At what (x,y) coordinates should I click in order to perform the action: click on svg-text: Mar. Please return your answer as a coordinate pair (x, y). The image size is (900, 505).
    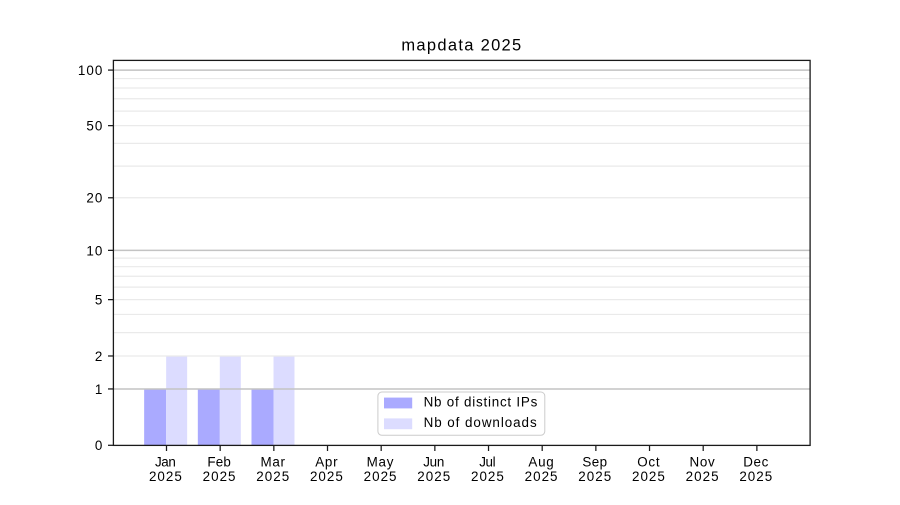
    Looking at the image, I should click on (273, 462).